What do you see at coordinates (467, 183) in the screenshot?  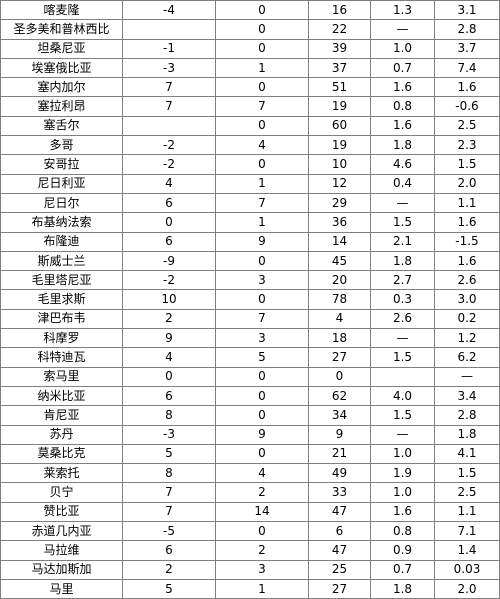 I see `value-cell-col5: 2.0` at bounding box center [467, 183].